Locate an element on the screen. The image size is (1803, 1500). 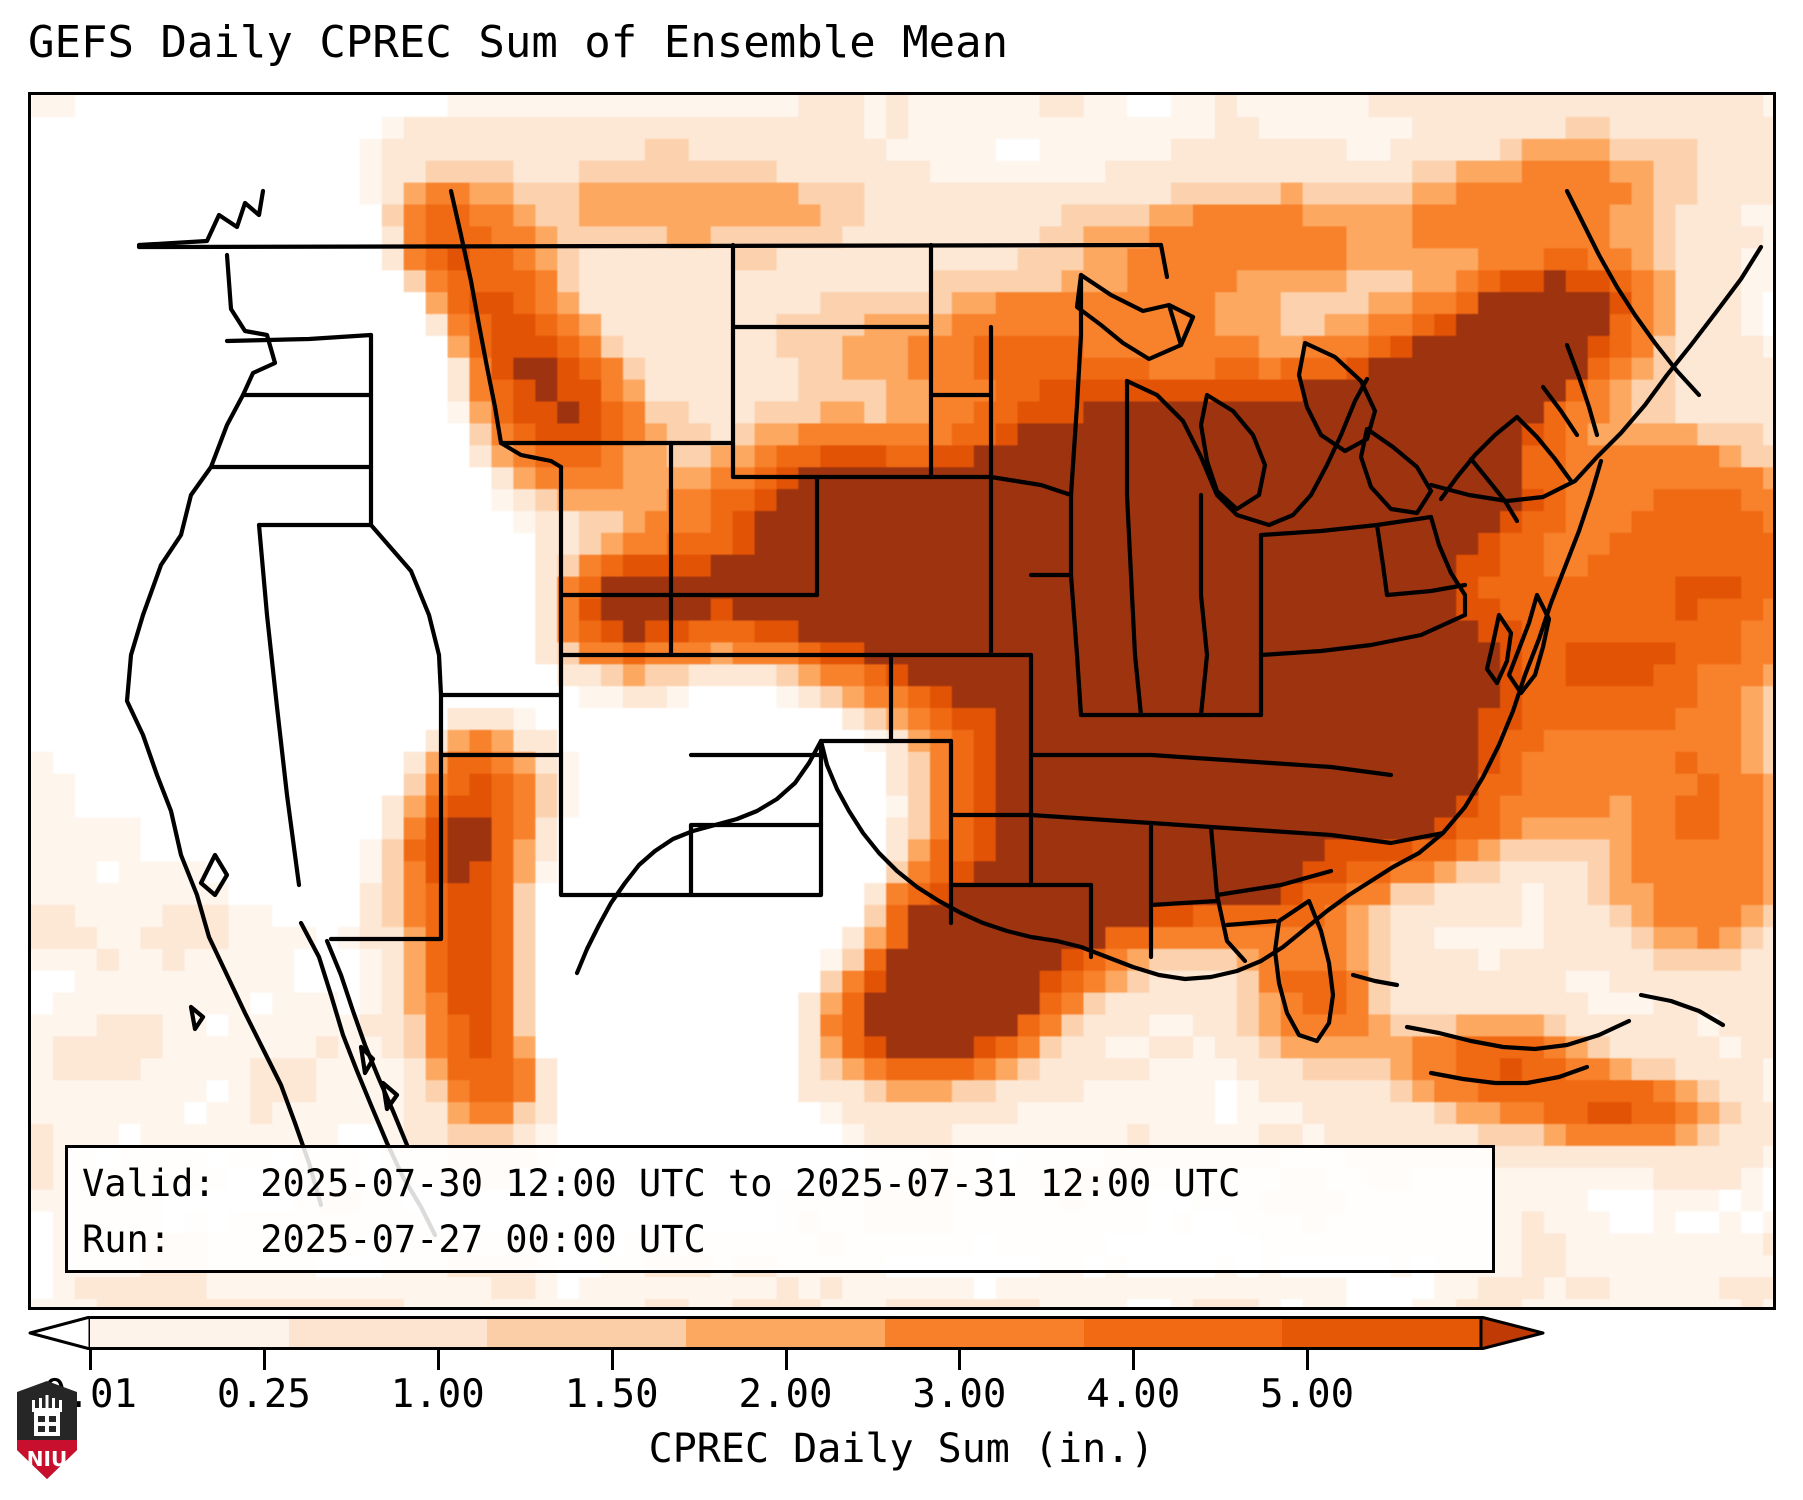
colorbar is located at coordinates (902, 1333).